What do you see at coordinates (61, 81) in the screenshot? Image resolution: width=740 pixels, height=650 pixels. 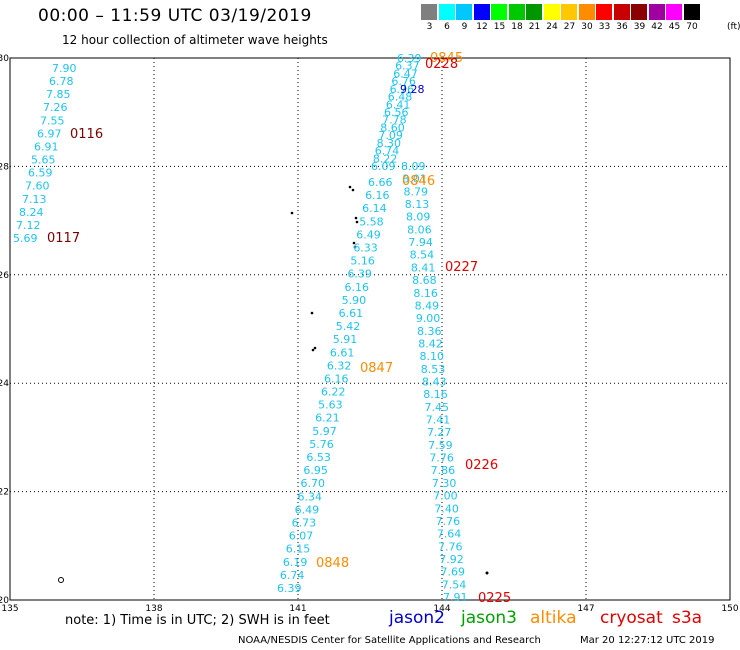 I see `swh-value-west-track: 6.78` at bounding box center [61, 81].